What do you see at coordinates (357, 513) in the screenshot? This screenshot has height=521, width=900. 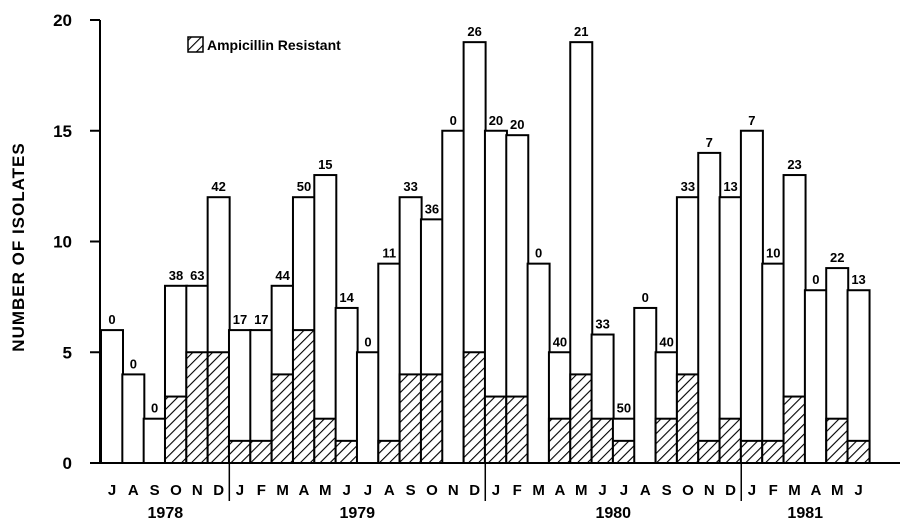 I see `year-label: 1979` at bounding box center [357, 513].